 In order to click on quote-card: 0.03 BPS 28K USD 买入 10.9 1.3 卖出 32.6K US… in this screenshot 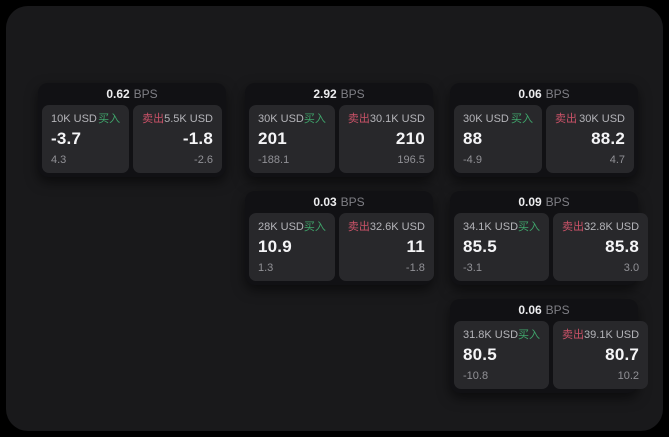, I will do `click(339, 238)`.